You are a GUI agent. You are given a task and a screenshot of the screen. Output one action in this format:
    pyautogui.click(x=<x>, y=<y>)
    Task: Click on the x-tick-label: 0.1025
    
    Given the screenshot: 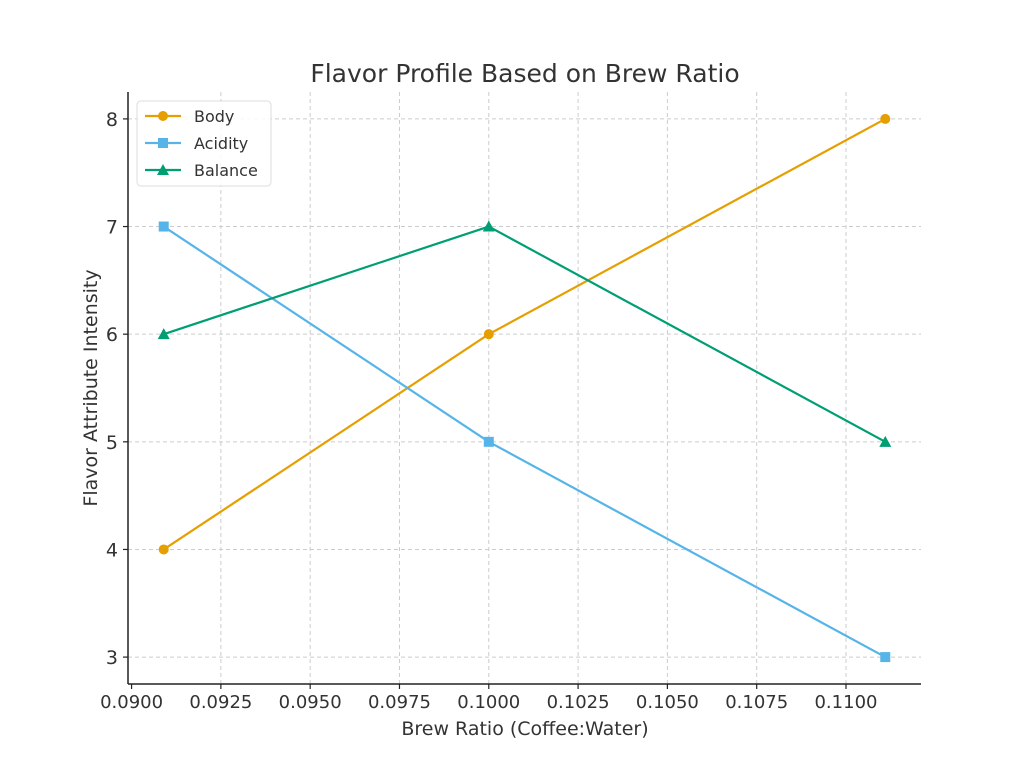 What is the action you would take?
    pyautogui.click(x=578, y=702)
    